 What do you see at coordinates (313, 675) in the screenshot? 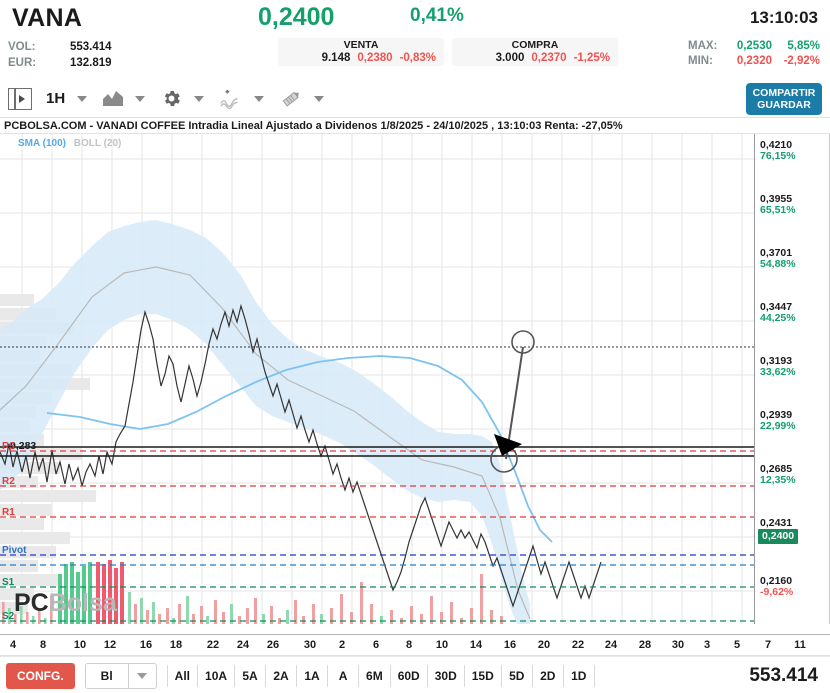
I see `range-btn-1a: 1A` at bounding box center [313, 675].